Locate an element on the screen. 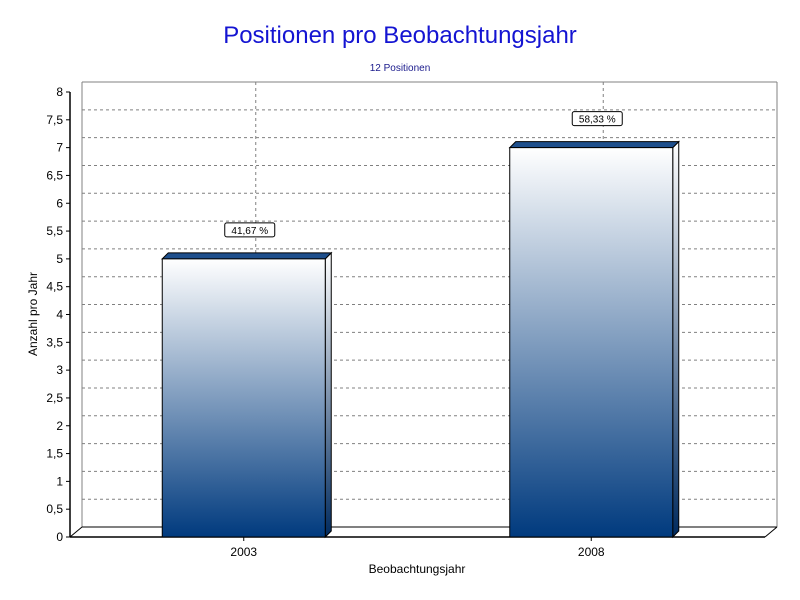  data-label: 58,33 % is located at coordinates (597, 120).